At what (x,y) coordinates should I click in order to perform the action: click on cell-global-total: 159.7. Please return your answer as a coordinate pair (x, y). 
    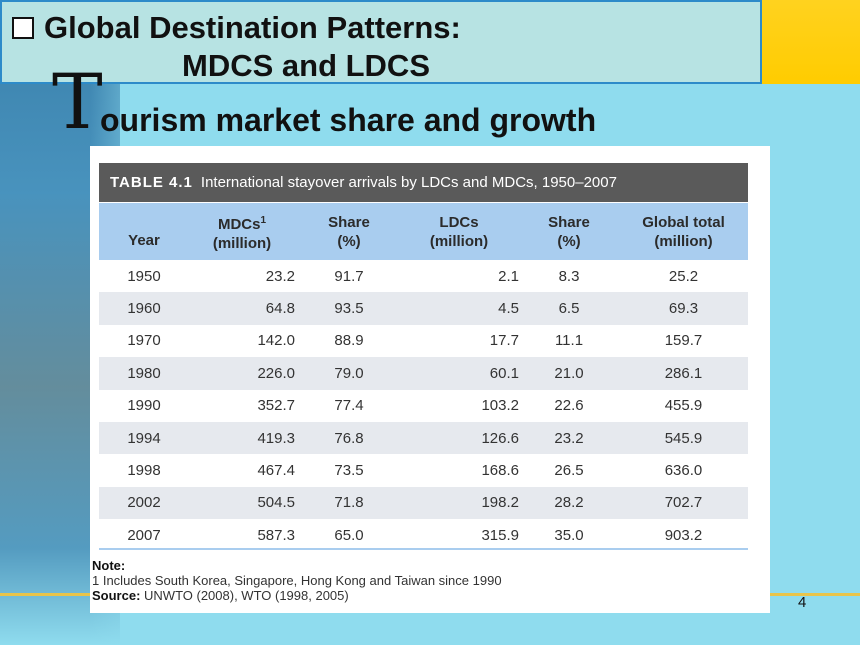
    Looking at the image, I should click on (683, 341).